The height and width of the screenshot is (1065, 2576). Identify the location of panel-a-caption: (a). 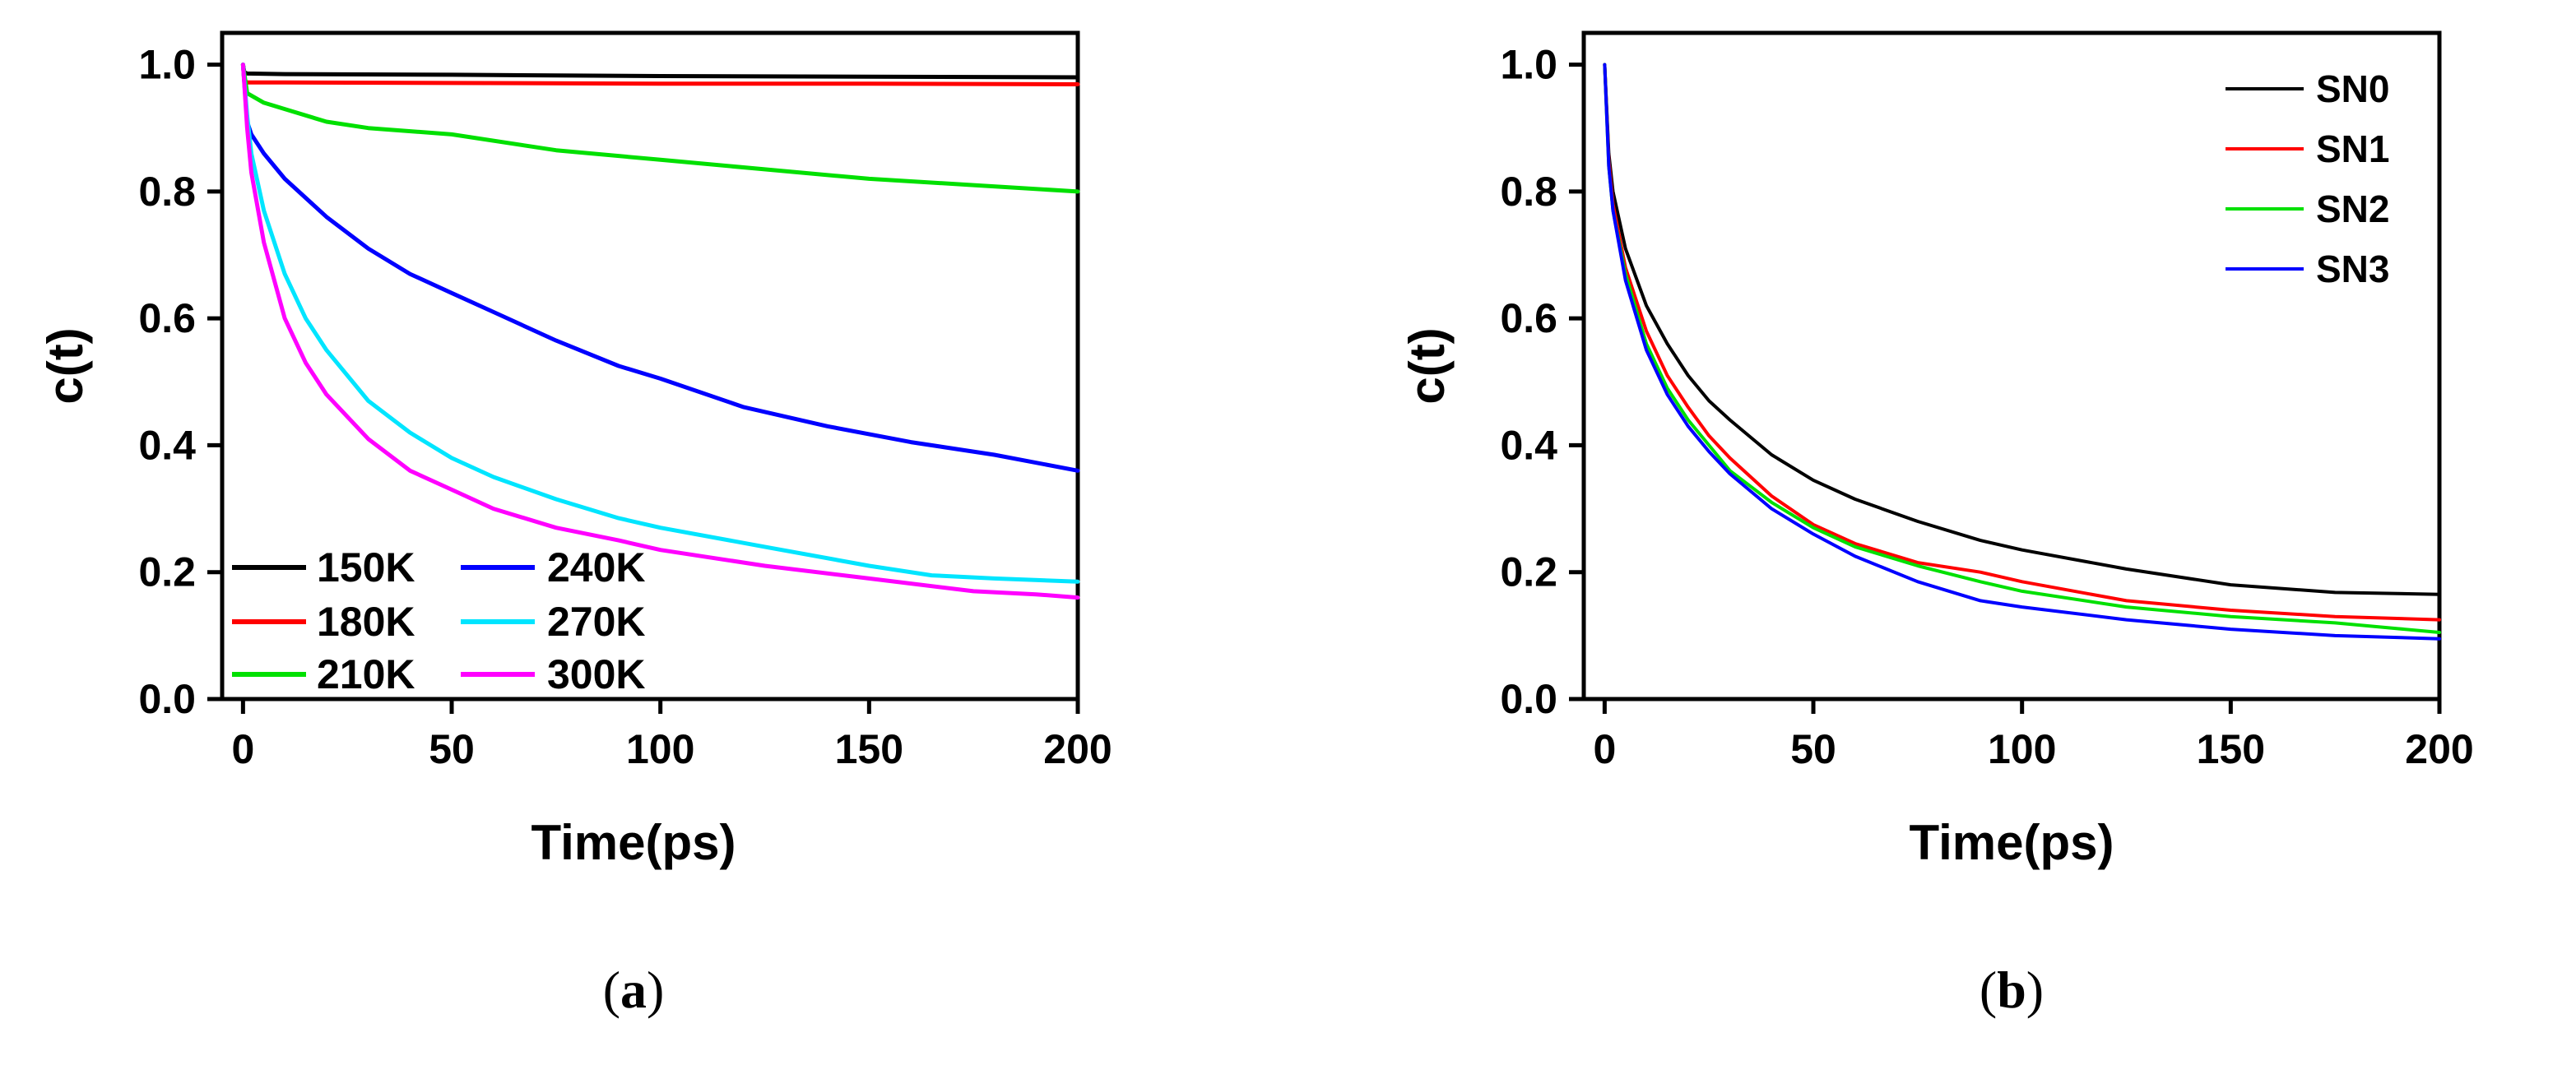
(634, 990).